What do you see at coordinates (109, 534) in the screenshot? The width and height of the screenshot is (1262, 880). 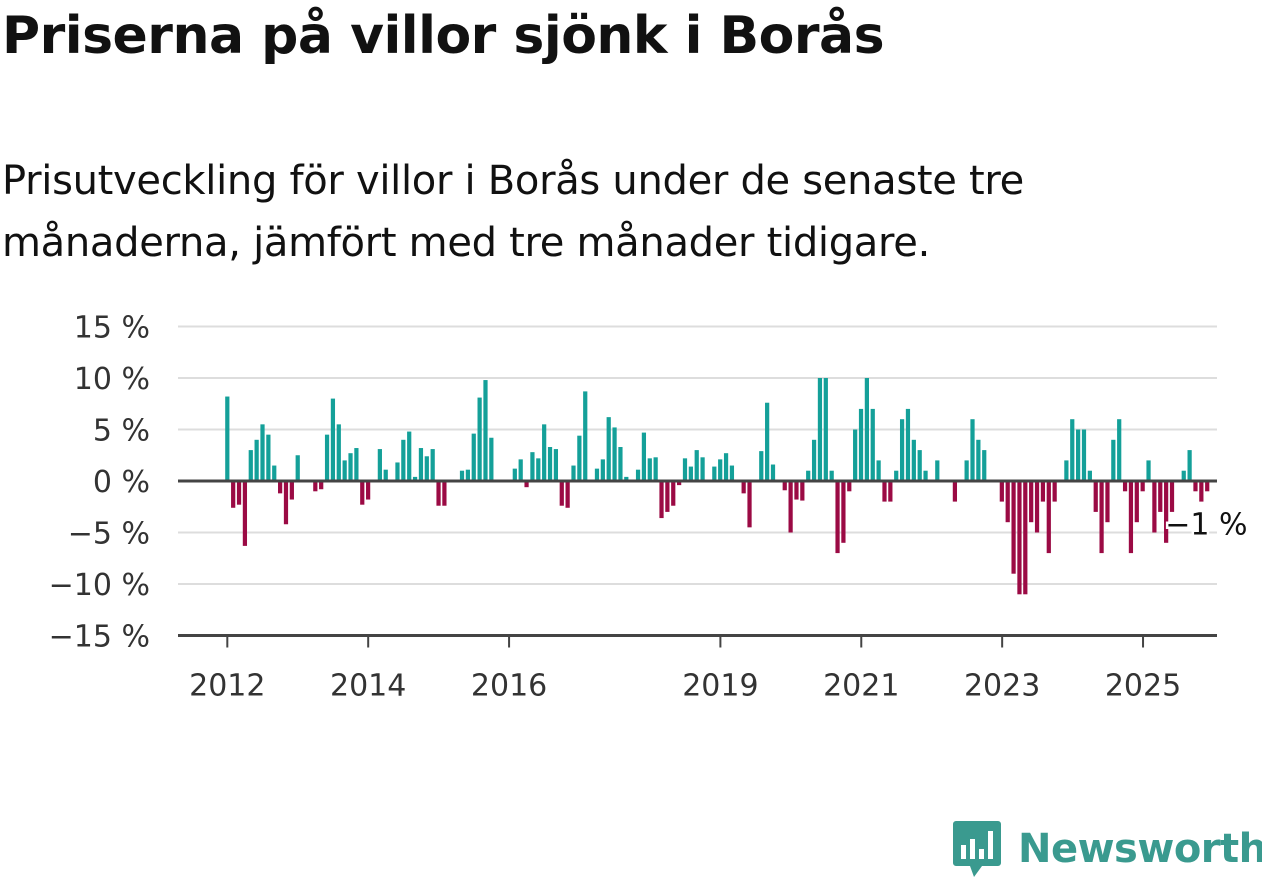 I see `y-tick-label: −5 %` at bounding box center [109, 534].